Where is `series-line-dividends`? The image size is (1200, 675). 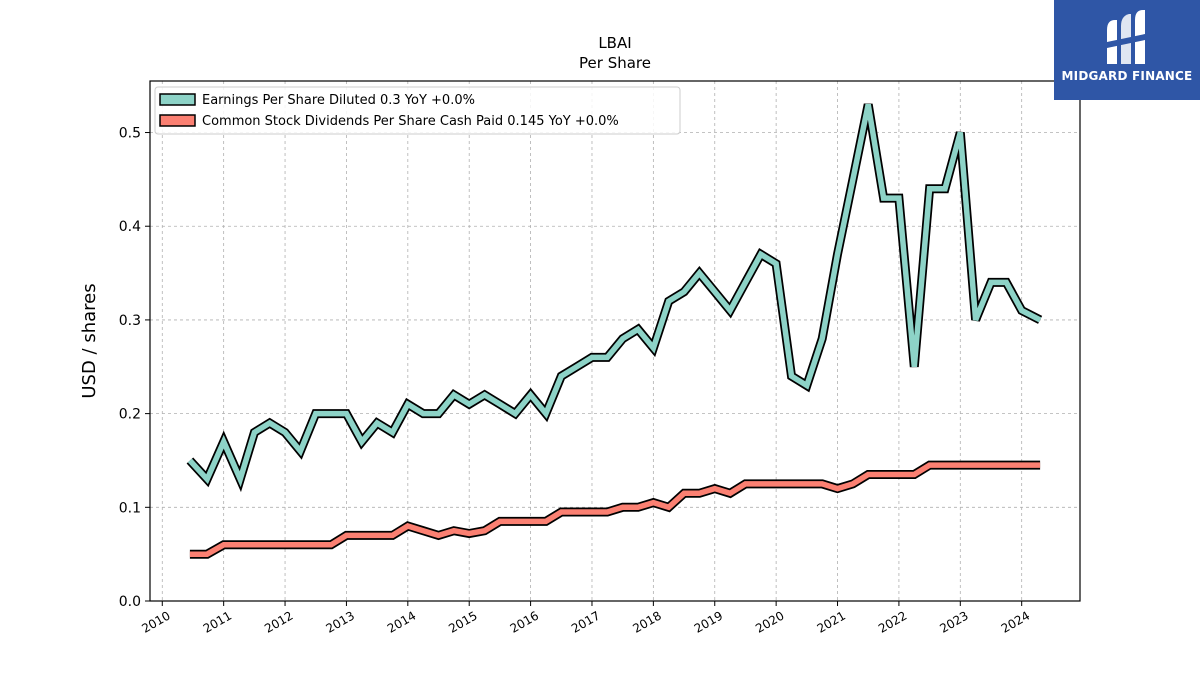 series-line-dividends is located at coordinates (615, 509).